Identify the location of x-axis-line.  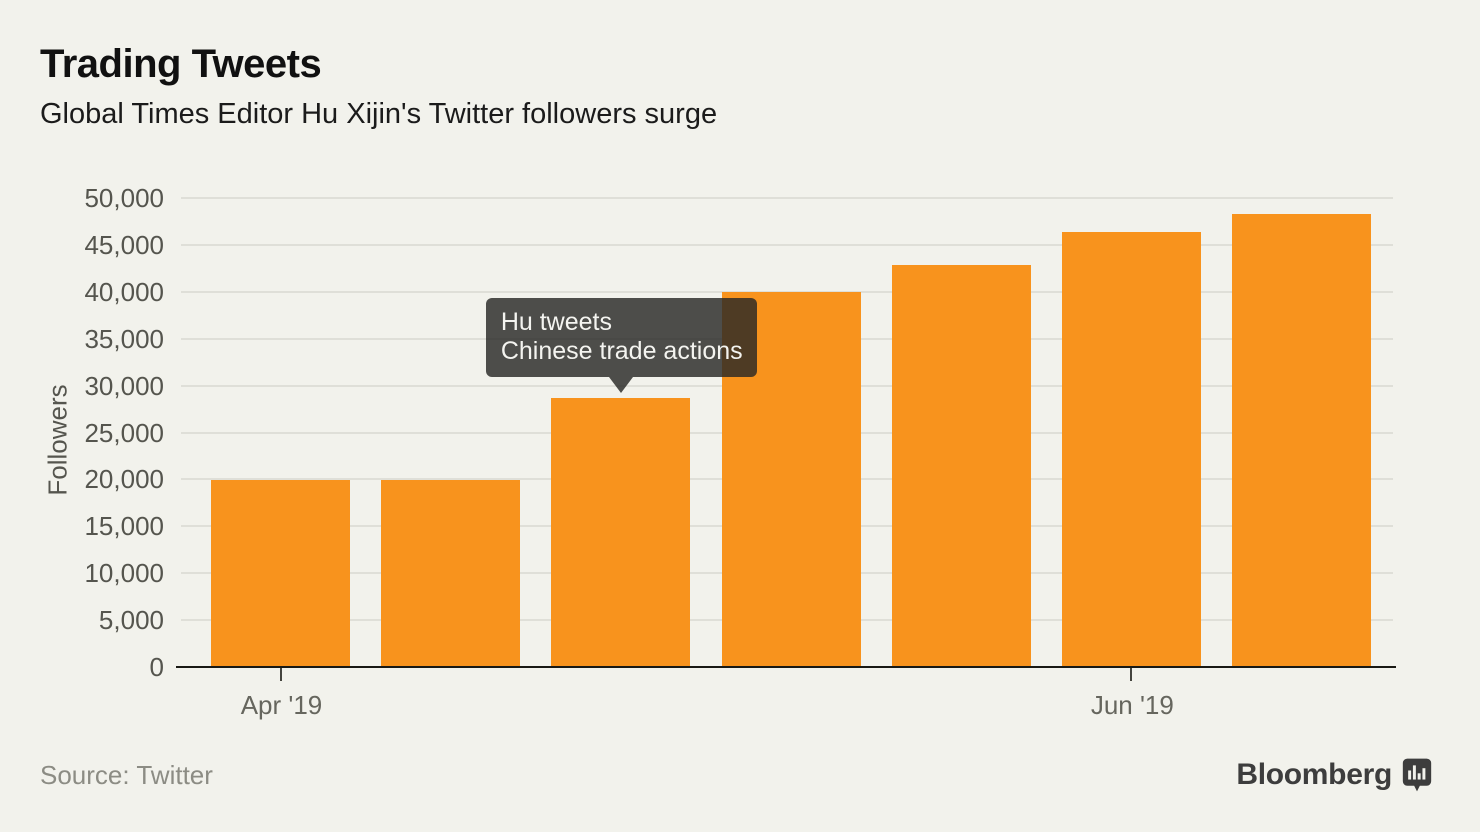
(786, 667).